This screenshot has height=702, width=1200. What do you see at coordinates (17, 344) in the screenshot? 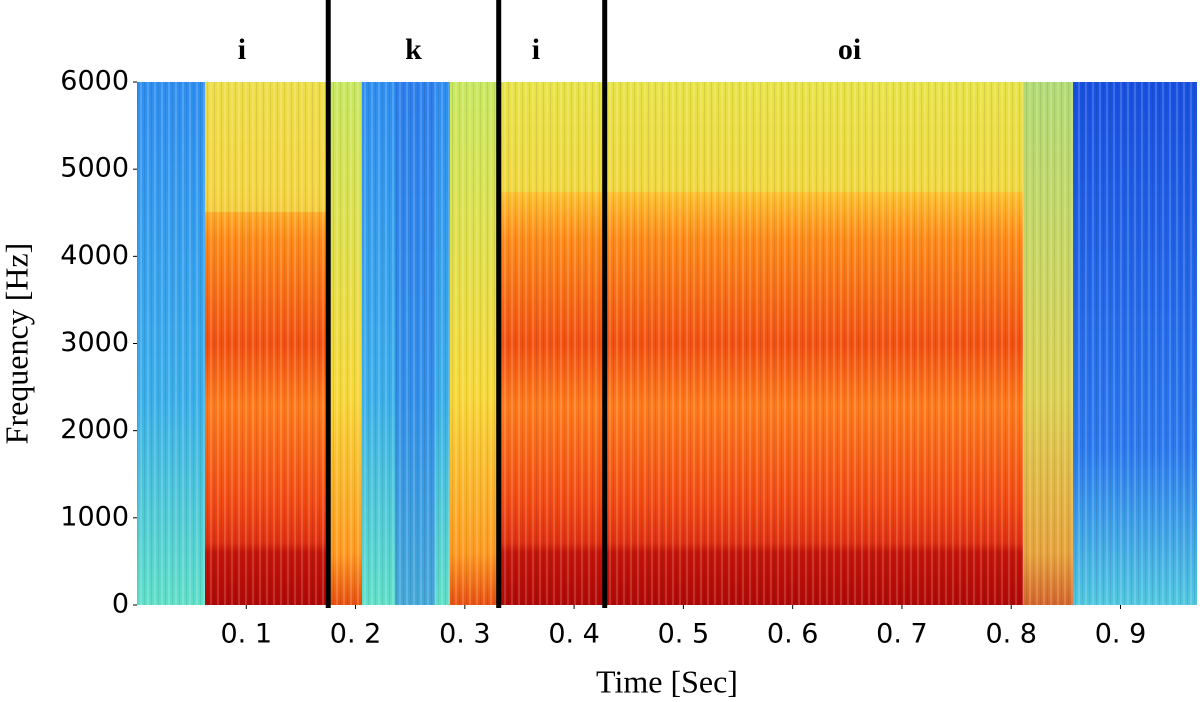
I see `y-axis-label: Frequency [Hz]` at bounding box center [17, 344].